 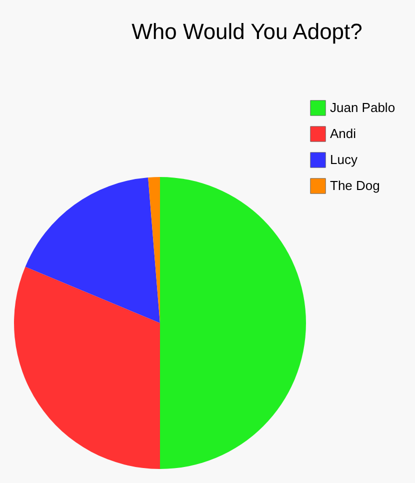 I want to click on legend-label: Lucy, so click(x=344, y=159).